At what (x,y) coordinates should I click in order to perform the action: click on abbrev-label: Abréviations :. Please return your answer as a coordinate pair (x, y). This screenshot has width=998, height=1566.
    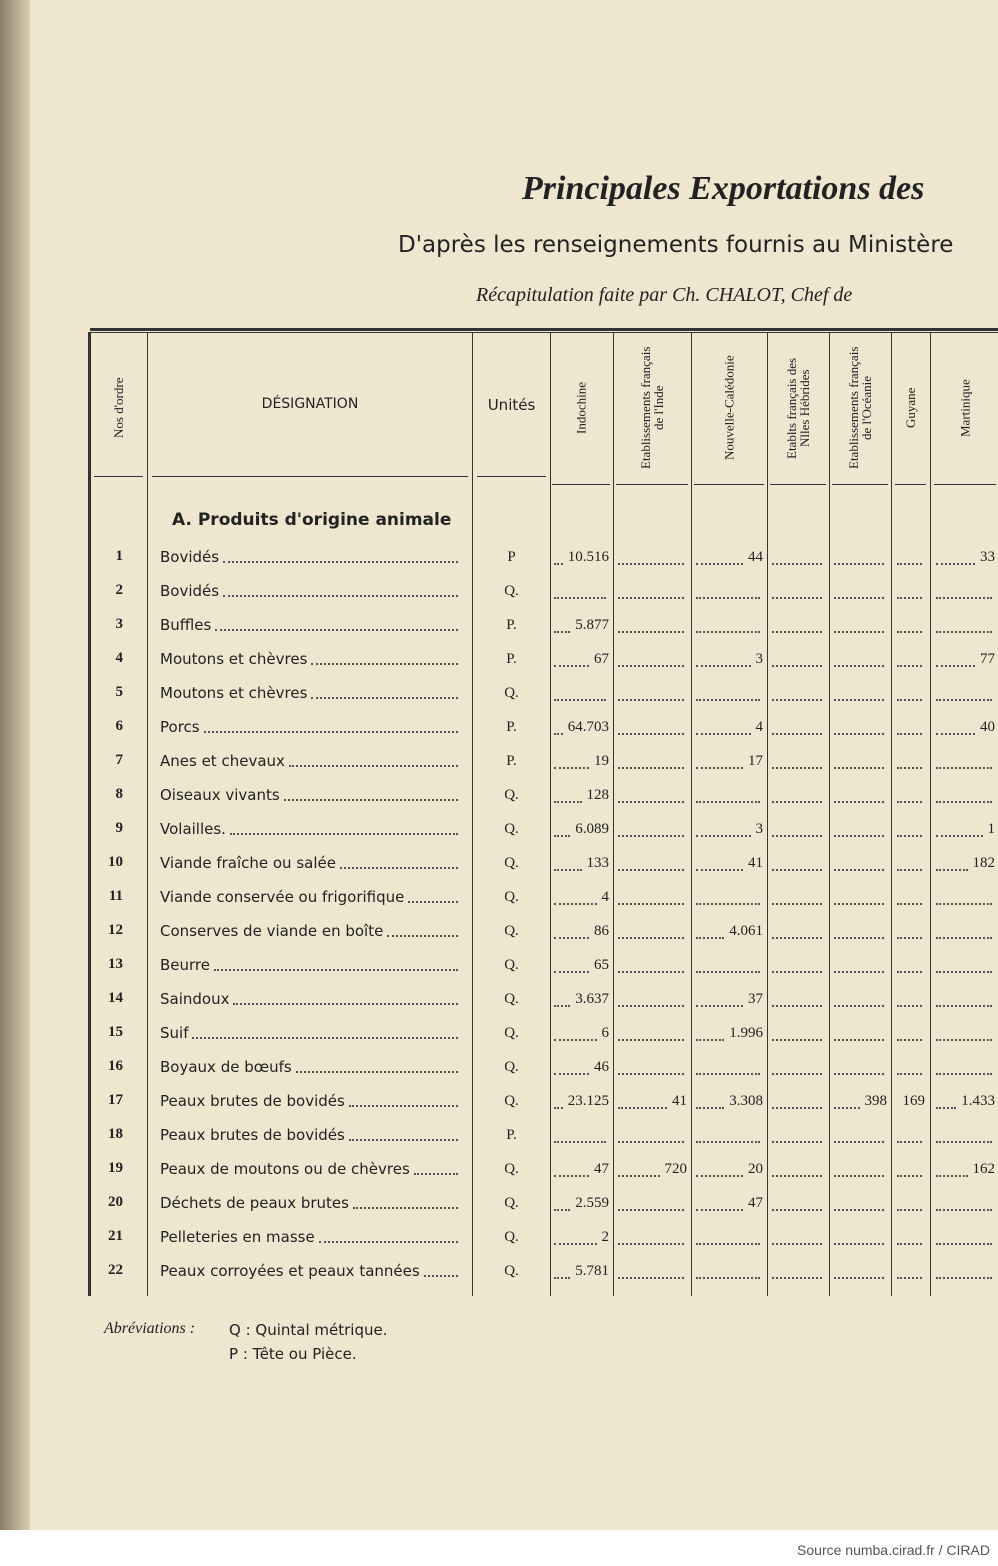
    Looking at the image, I should click on (150, 1328).